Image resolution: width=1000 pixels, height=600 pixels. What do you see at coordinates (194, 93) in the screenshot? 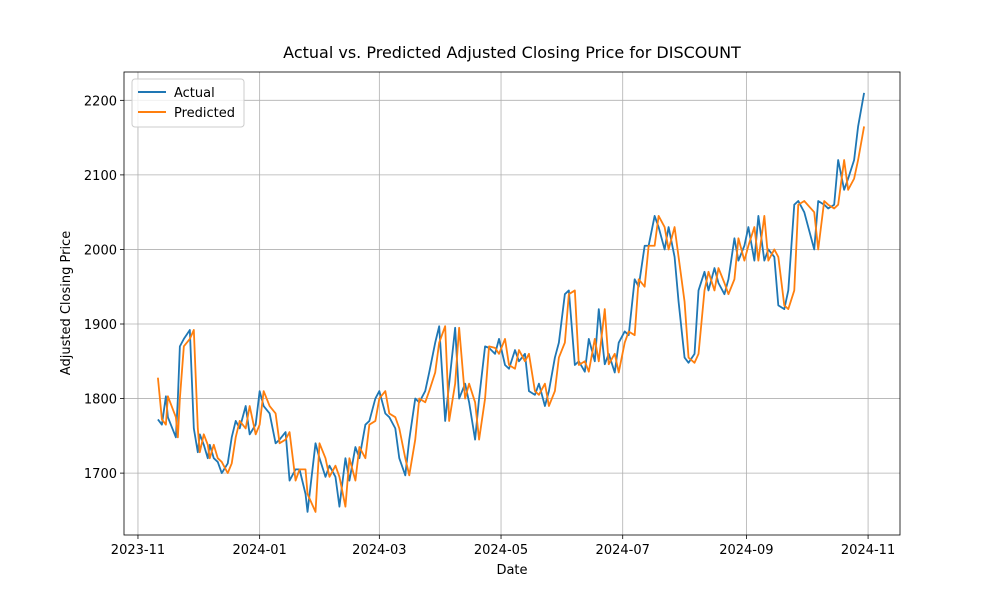
I see `legend-label: Actual` at bounding box center [194, 93].